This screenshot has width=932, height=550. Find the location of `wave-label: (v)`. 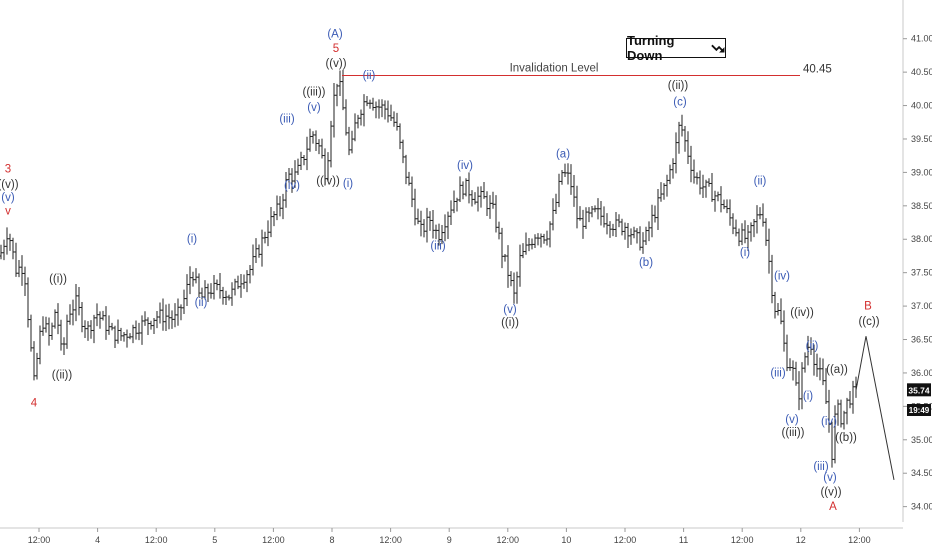

wave-label: (v) is located at coordinates (510, 310).